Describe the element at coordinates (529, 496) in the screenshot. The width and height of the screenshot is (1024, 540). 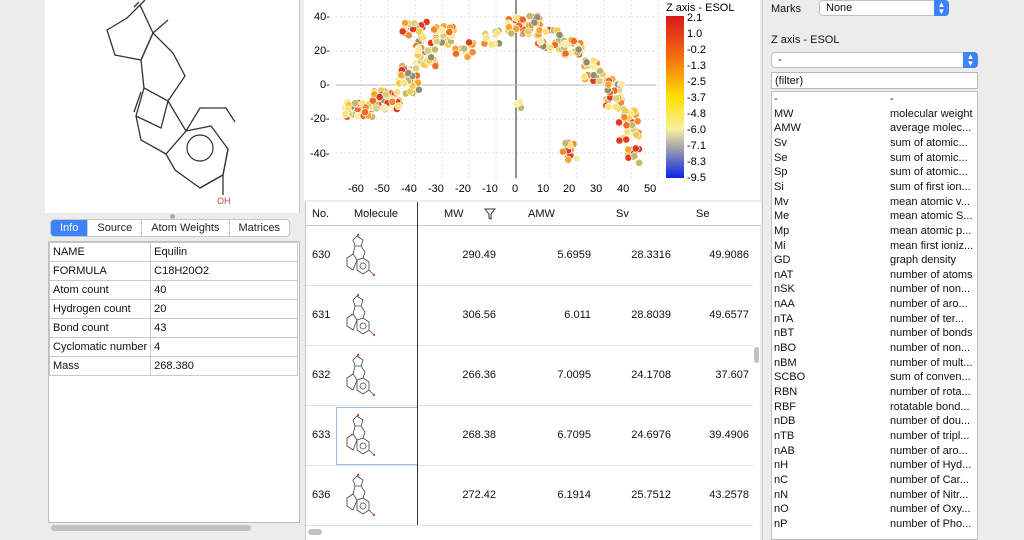
I see `table-row: 636 272.42 6.1914 25.7512 43.2578` at that location.